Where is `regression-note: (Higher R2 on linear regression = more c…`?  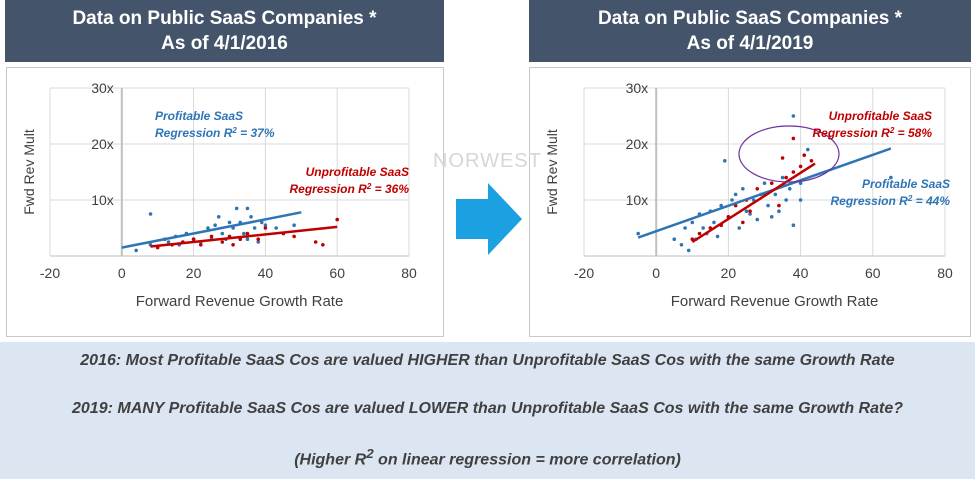
regression-note: (Higher R2 on linear regression = more c… is located at coordinates (487, 457).